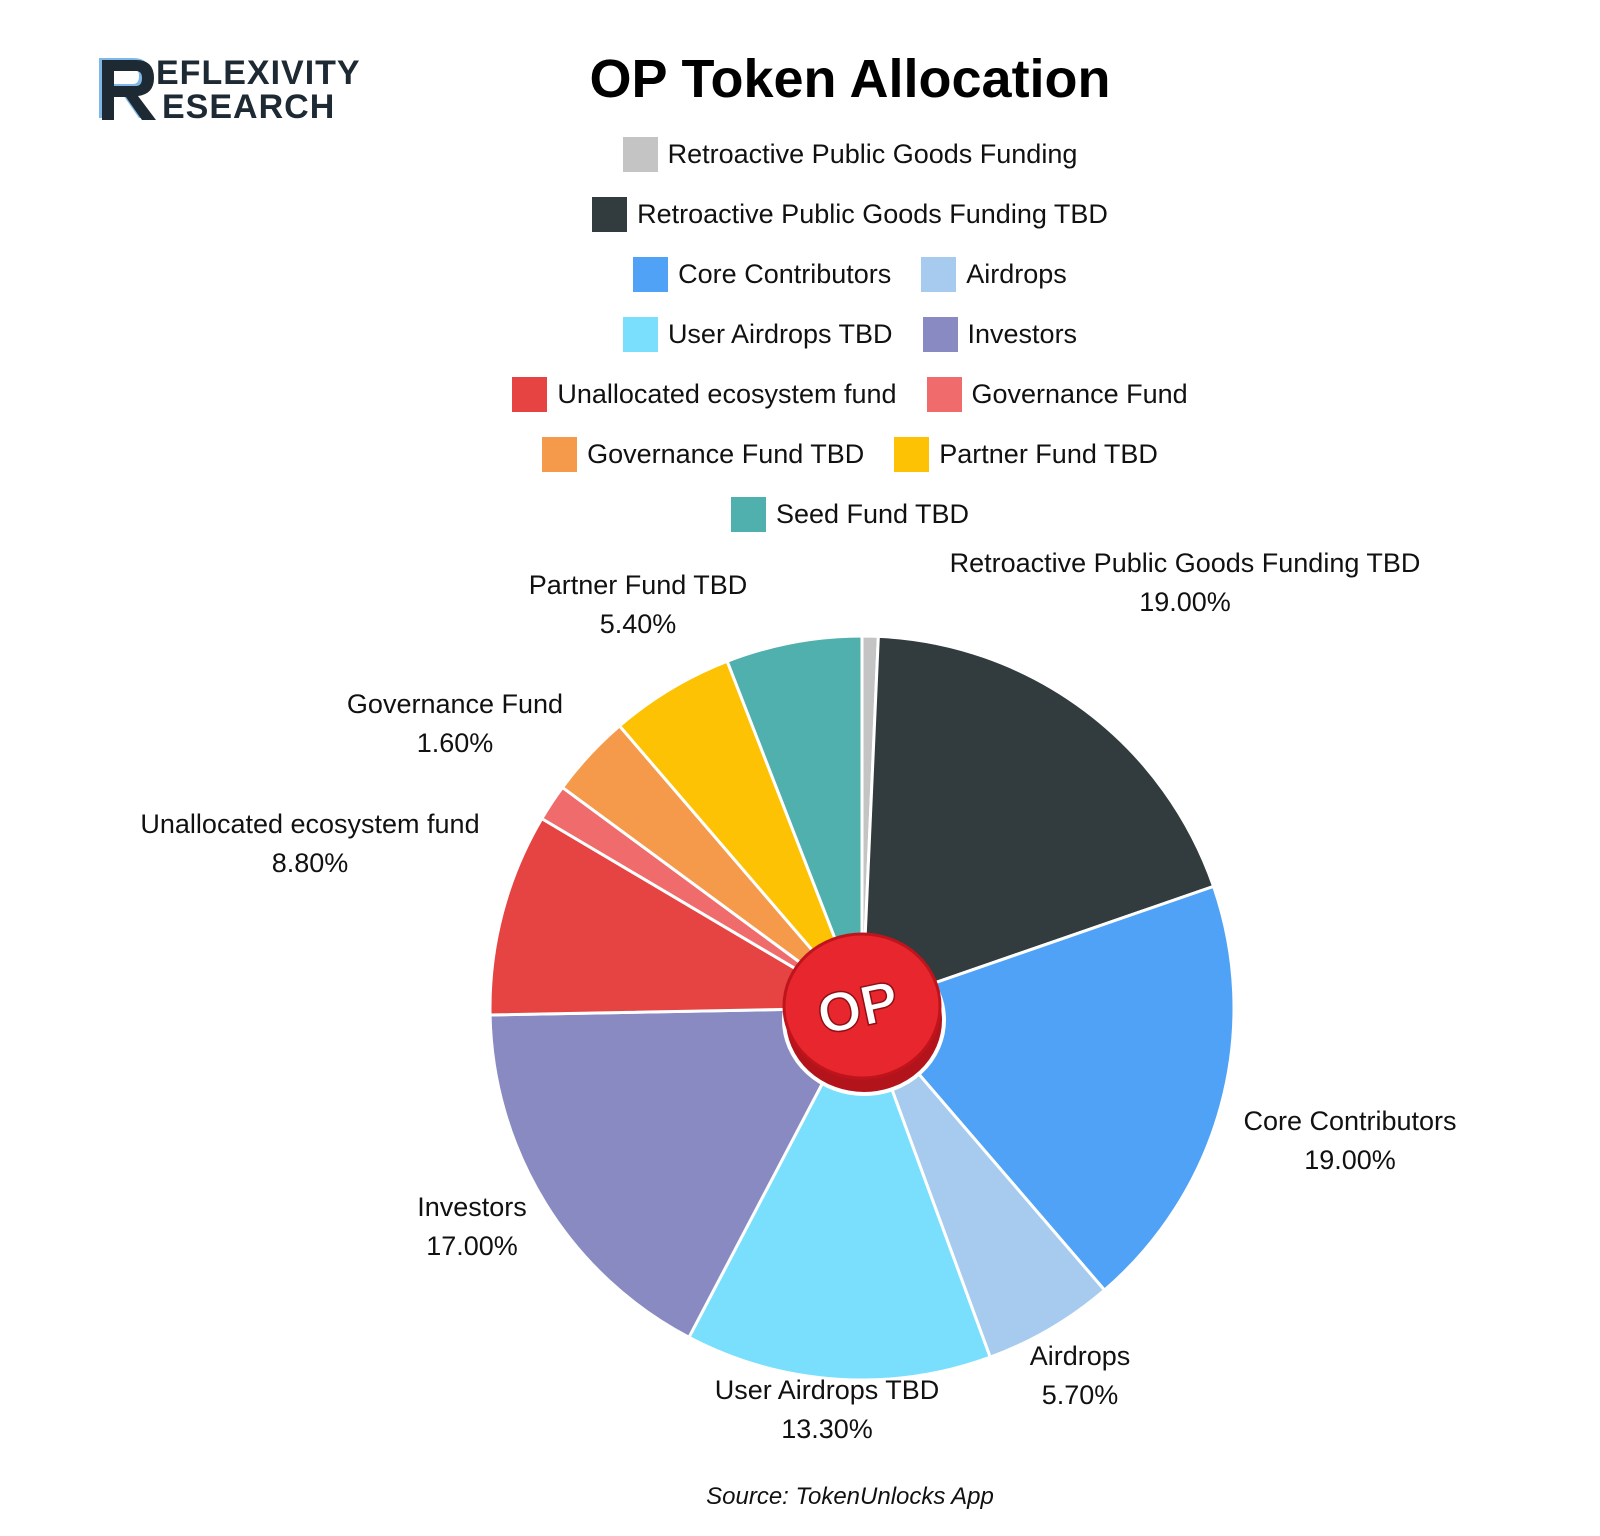 The image size is (1600, 1536). I want to click on slice-label-value: 17.00%, so click(472, 1246).